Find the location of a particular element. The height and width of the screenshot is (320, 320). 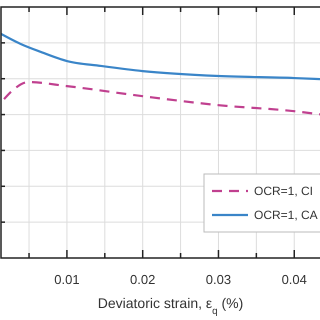

x-tick-label: 0.02 is located at coordinates (143, 279).